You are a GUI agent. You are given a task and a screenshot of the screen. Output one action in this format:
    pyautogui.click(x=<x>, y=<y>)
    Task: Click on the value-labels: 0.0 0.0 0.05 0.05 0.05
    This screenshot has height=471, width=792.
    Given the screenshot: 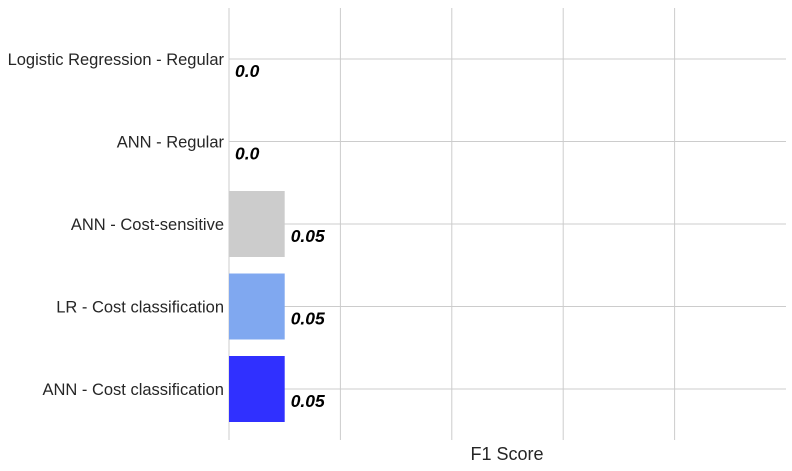 What is the action you would take?
    pyautogui.click(x=280, y=236)
    